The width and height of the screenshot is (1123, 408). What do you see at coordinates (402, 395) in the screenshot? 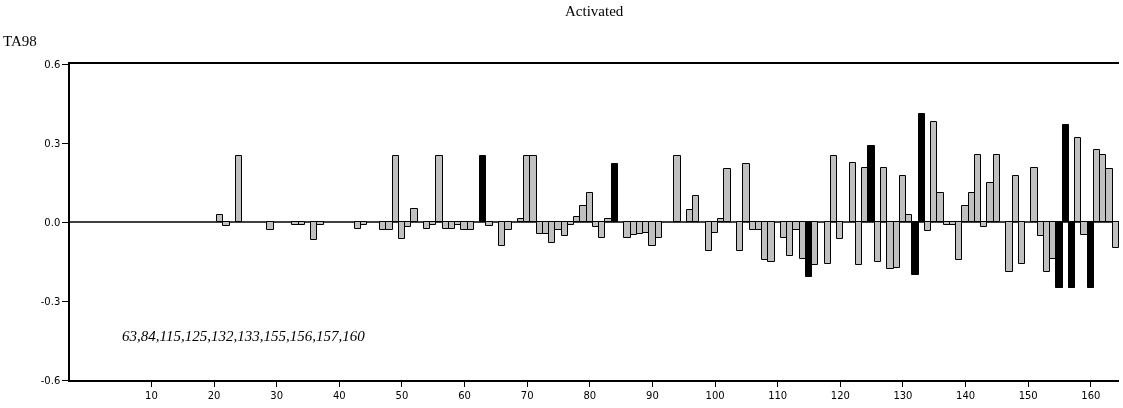
I see `x-tick-label: 50` at bounding box center [402, 395].